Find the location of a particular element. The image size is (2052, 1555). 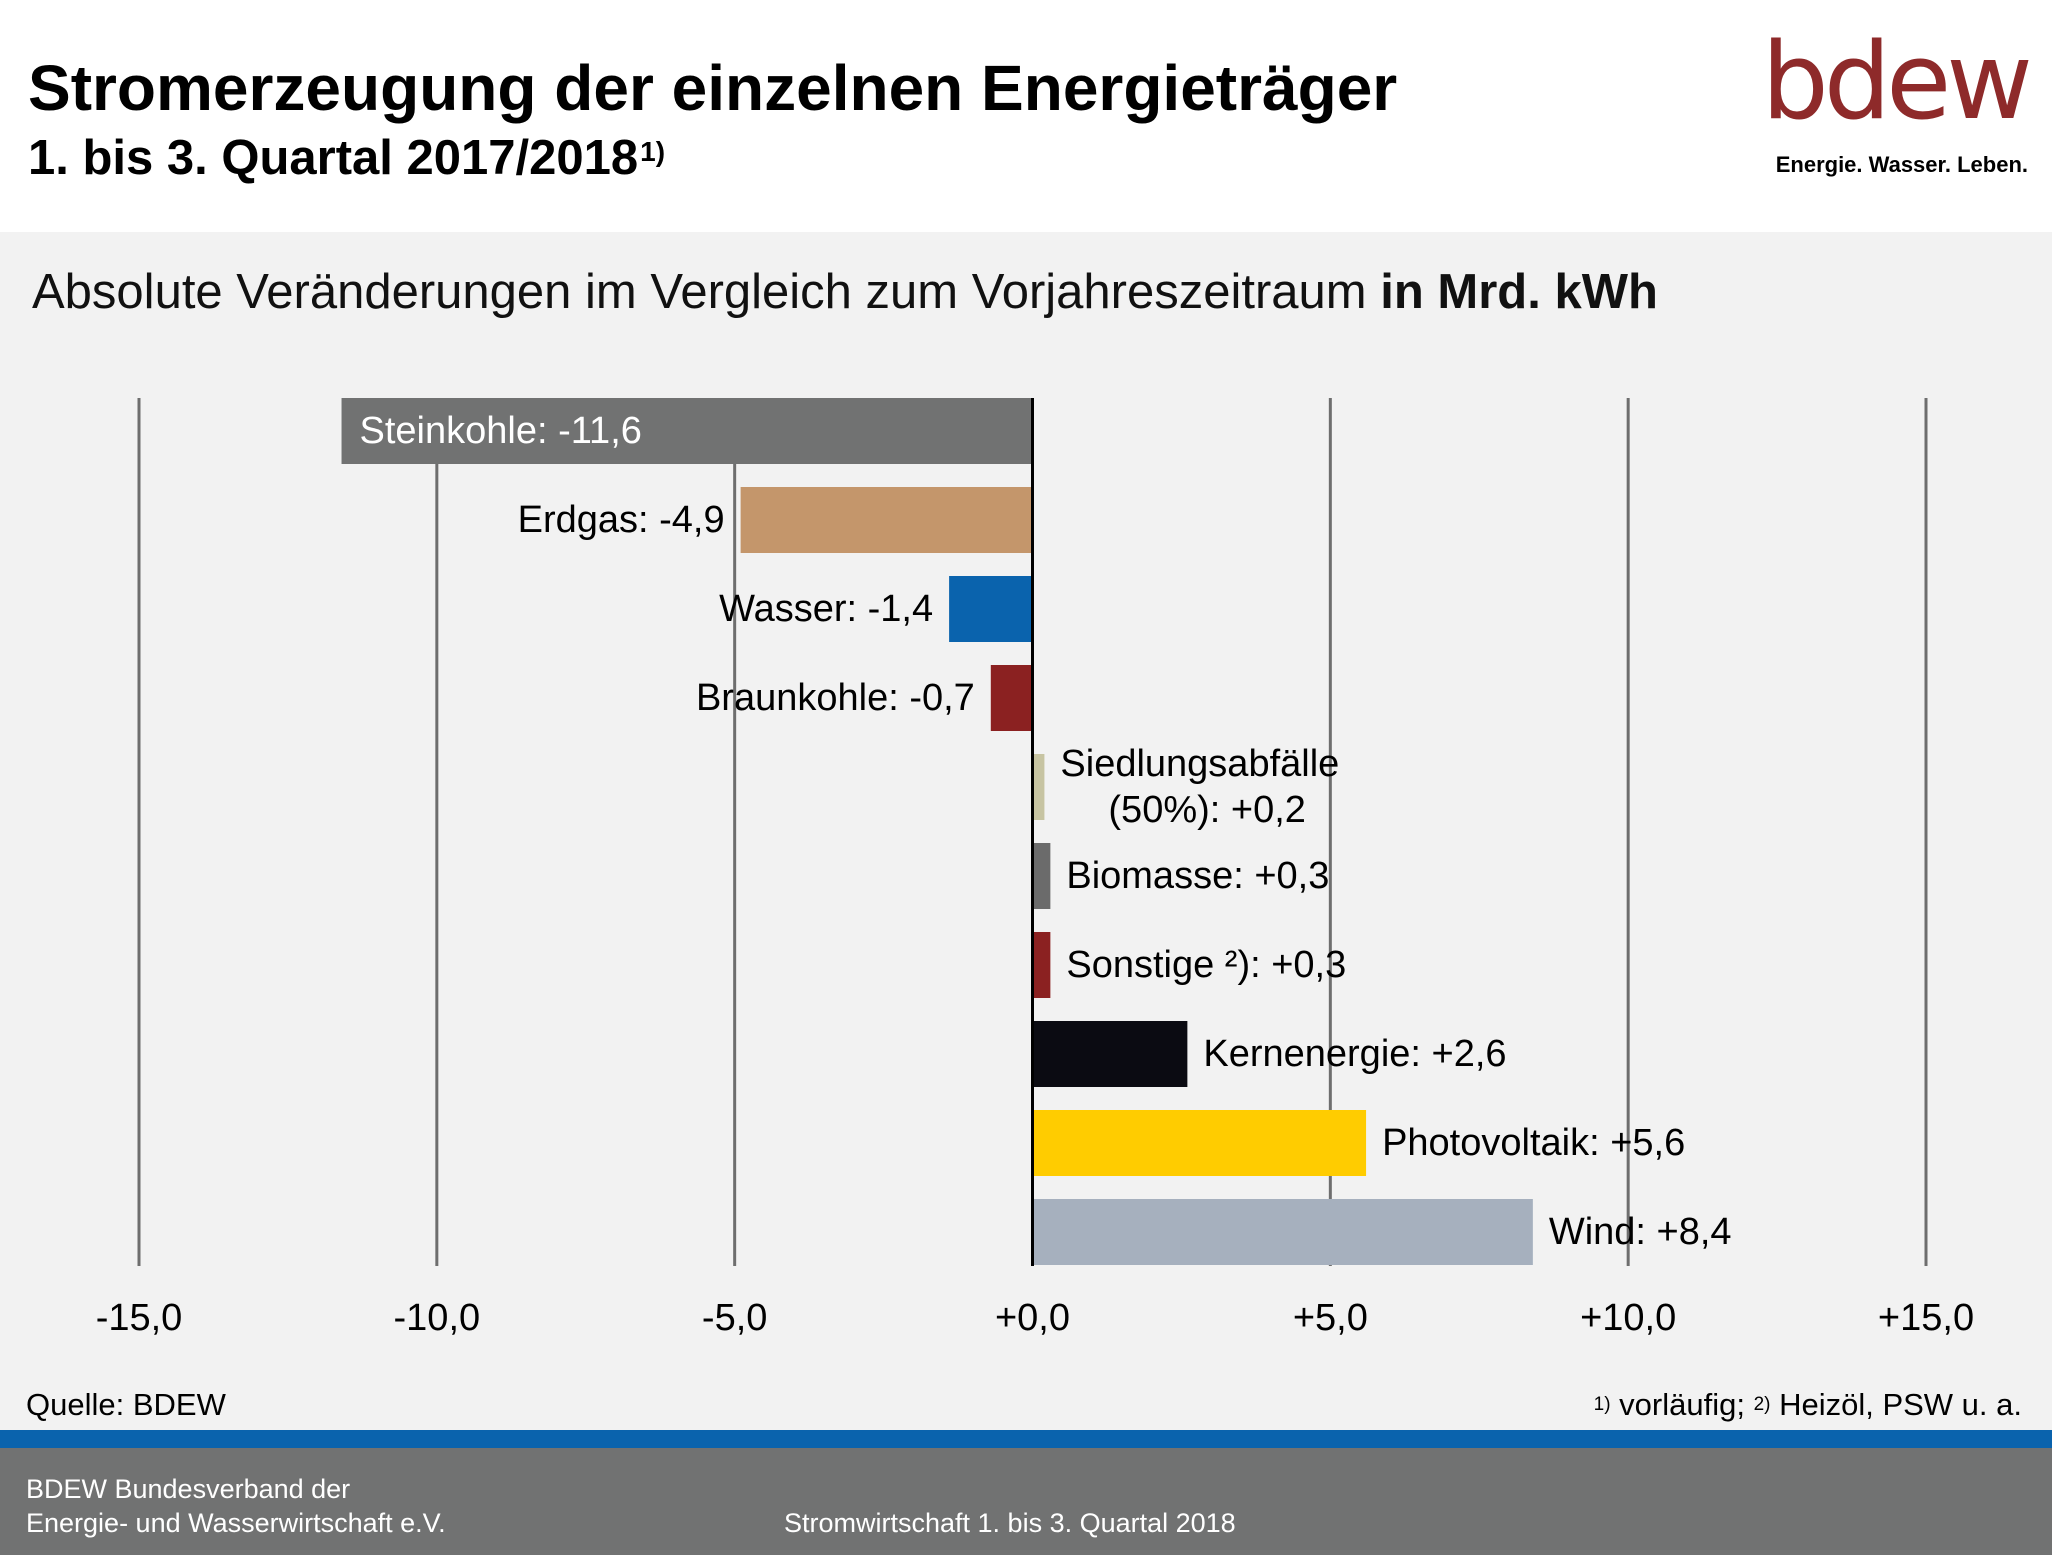

x-tick-label: -5,0 is located at coordinates (734, 1318).